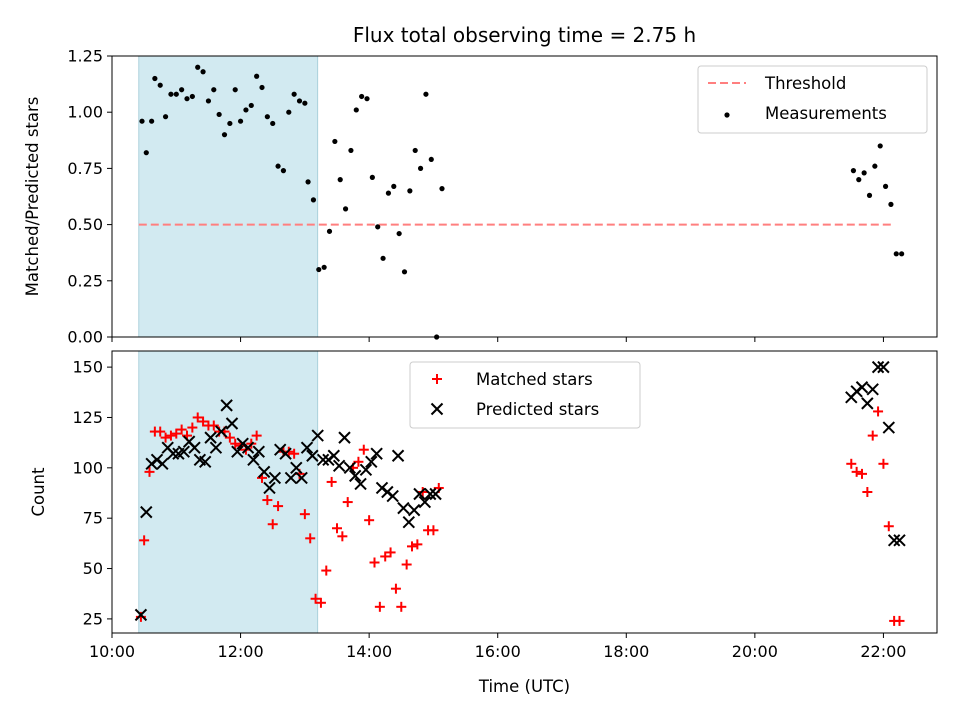 This screenshot has height=720, width=960. Describe the element at coordinates (228, 492) in the screenshot. I see `observing-span-shade-bottom` at that location.